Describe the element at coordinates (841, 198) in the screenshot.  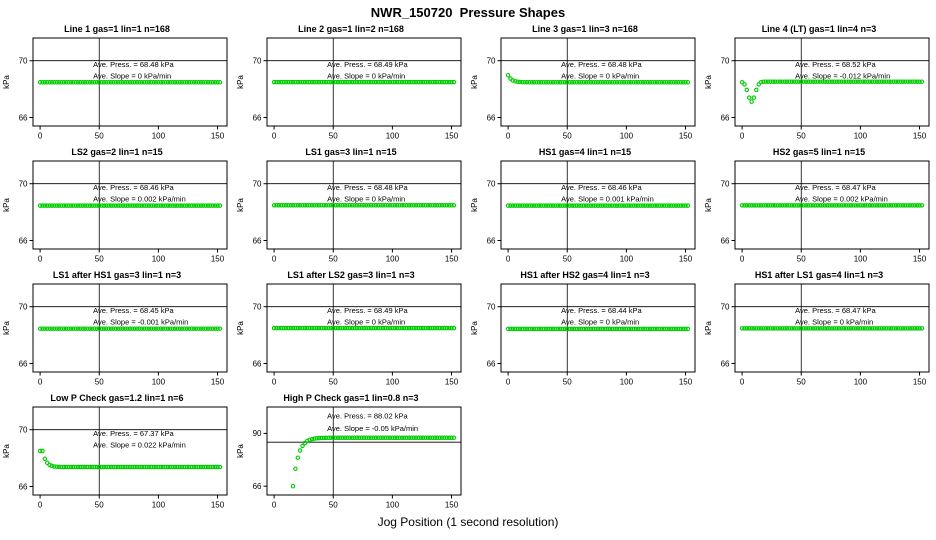
I see `ave-slope-label: Ave. Slope = 0.002 kPa/min` at that location.